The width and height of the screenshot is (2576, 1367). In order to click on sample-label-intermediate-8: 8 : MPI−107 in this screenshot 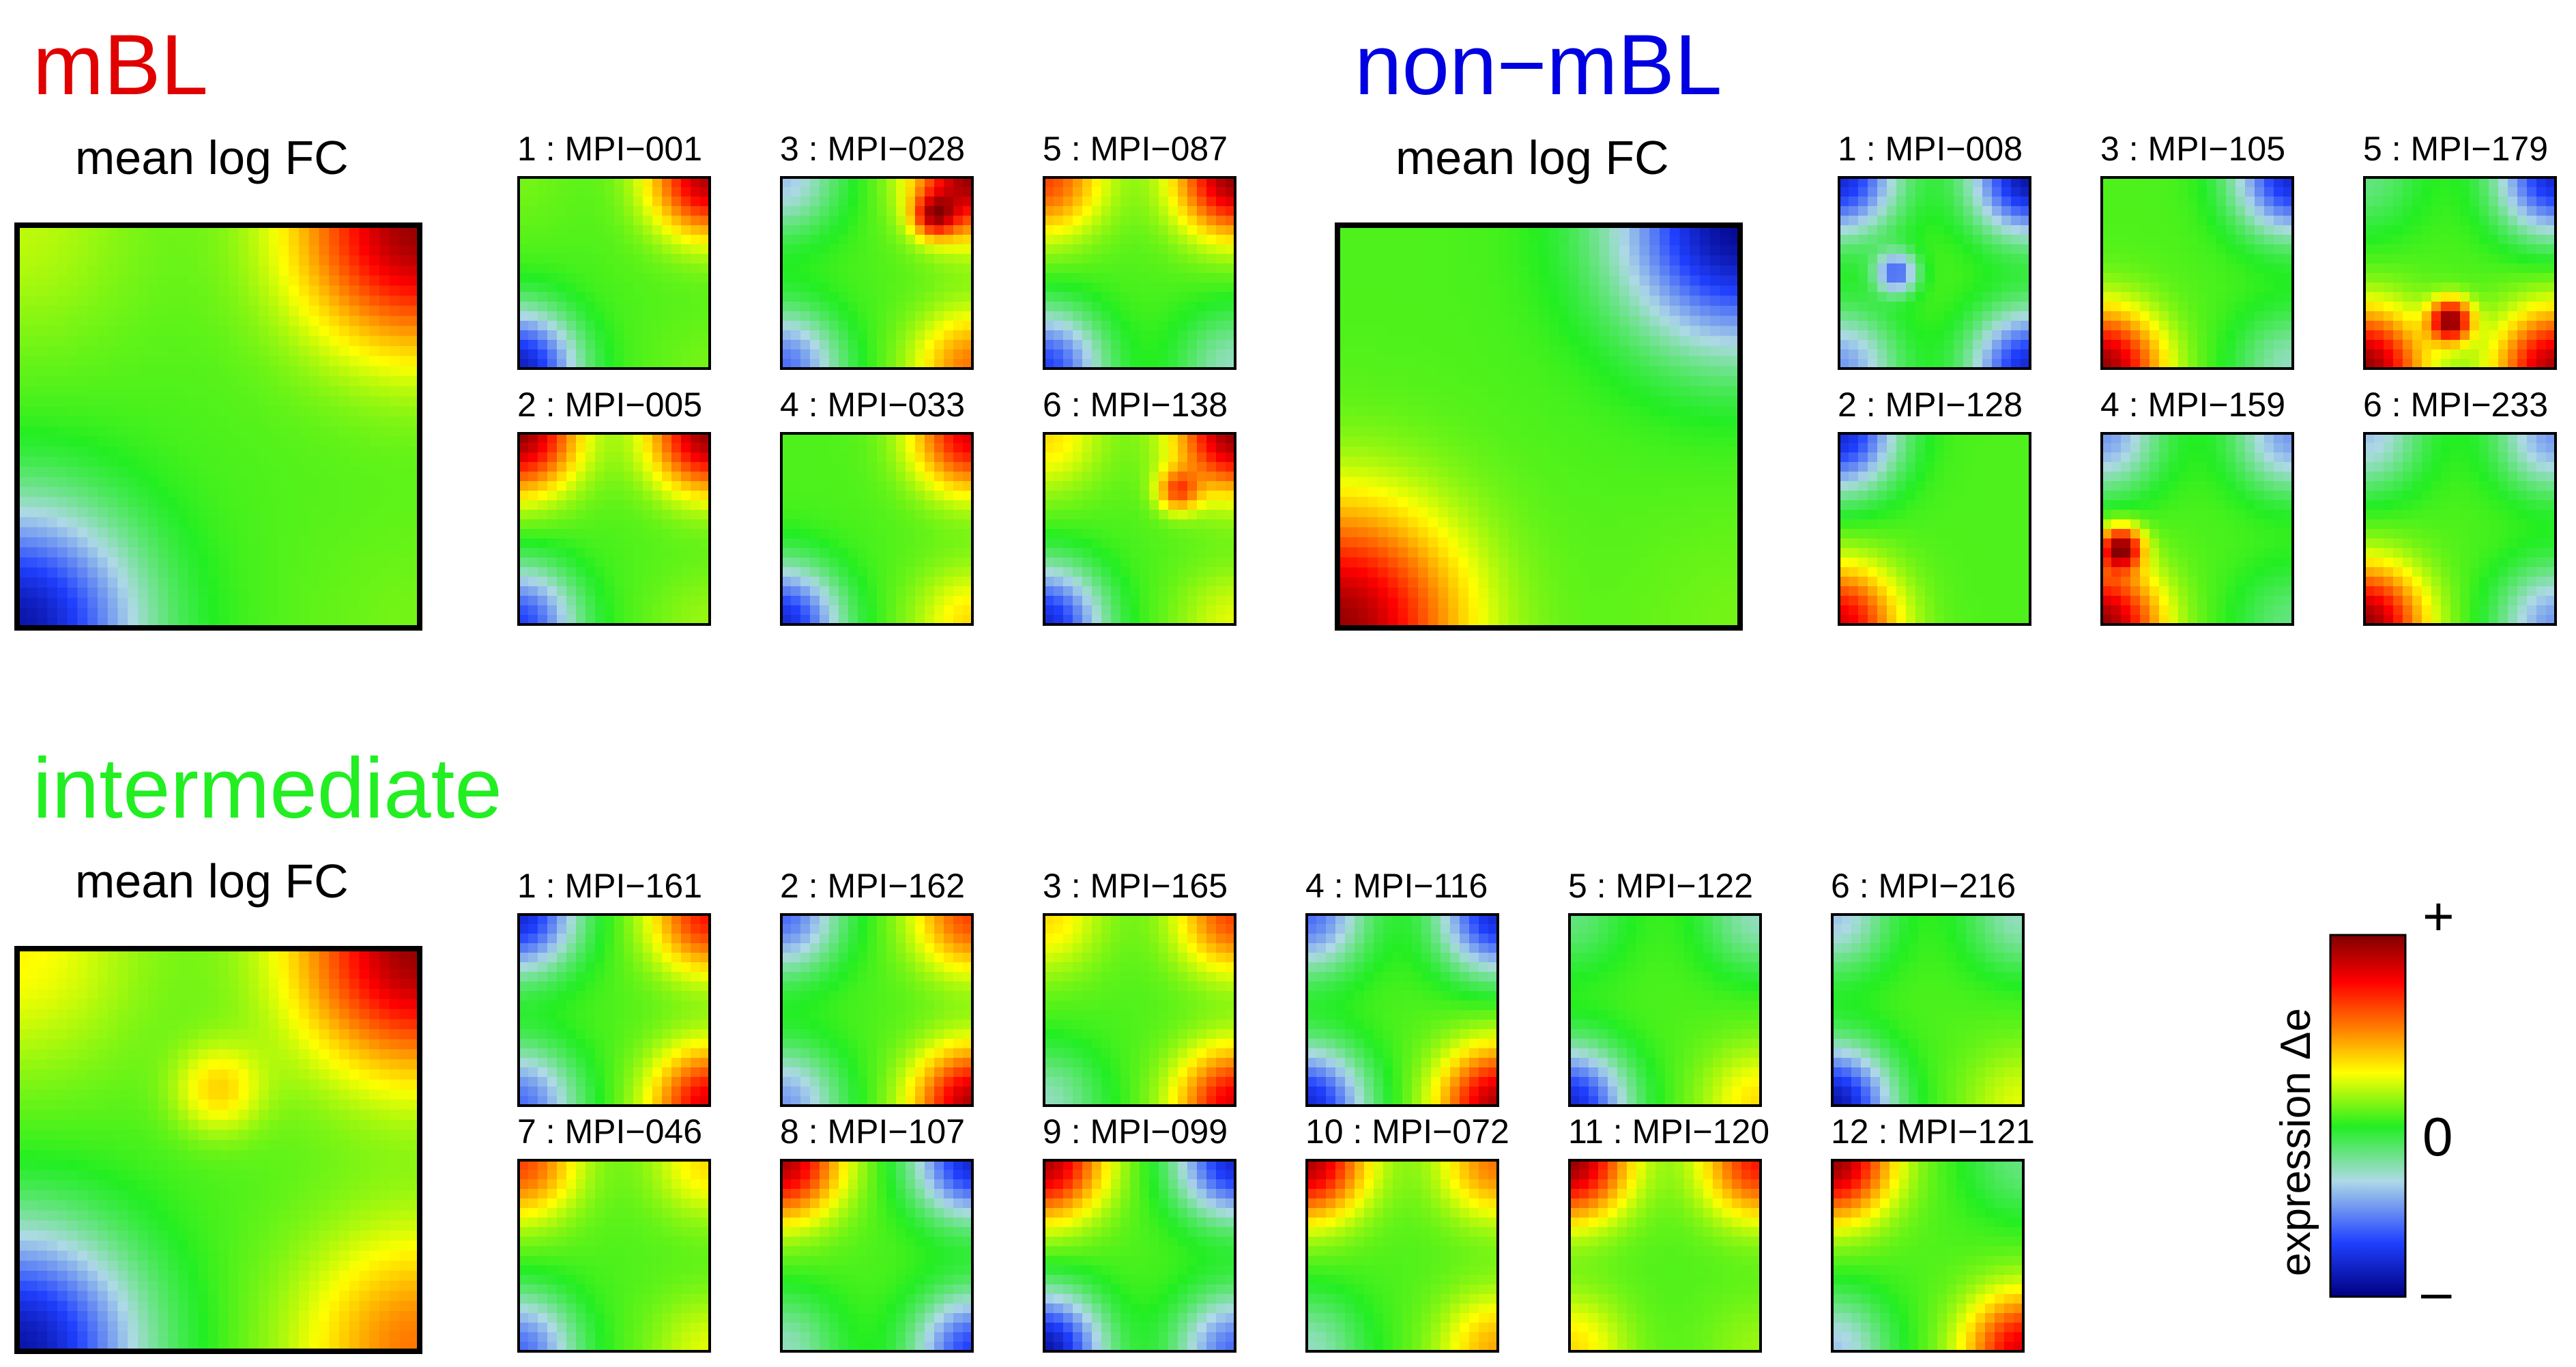, I will do `click(872, 1131)`.